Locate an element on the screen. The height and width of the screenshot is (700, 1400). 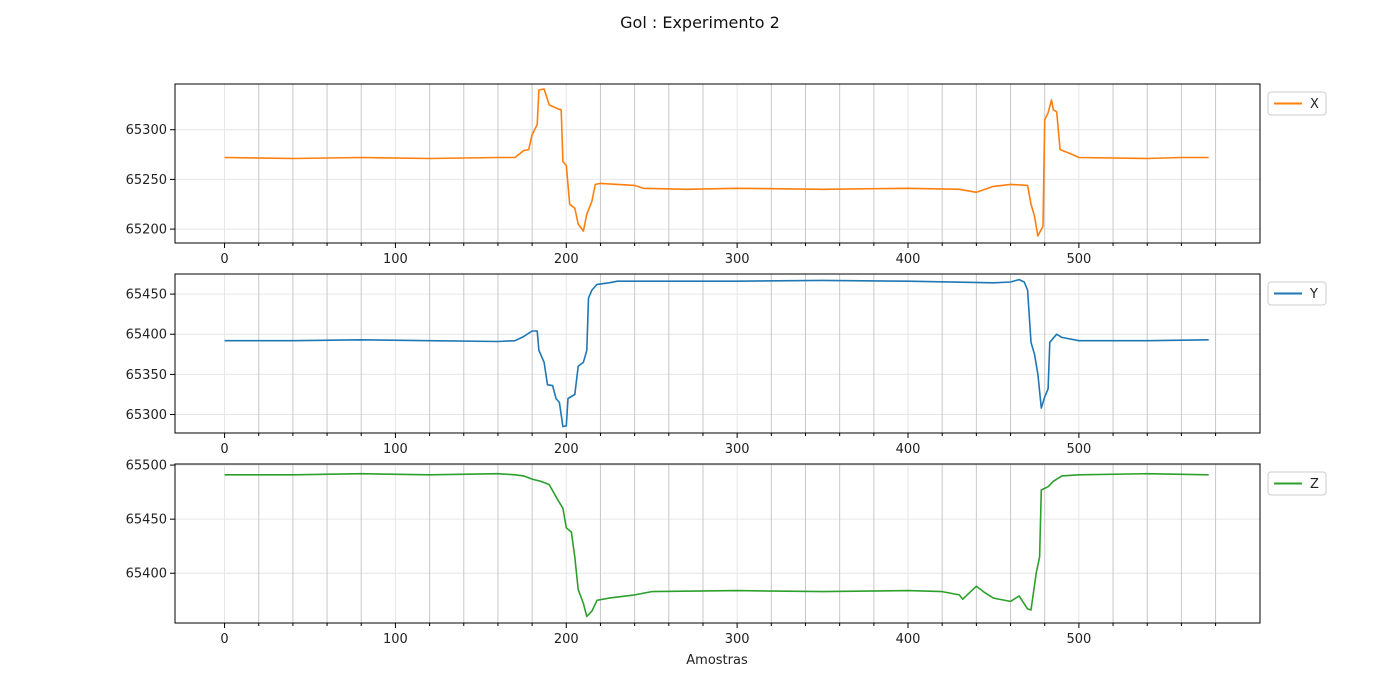
y-tick-label: 65350 is located at coordinates (146, 375).